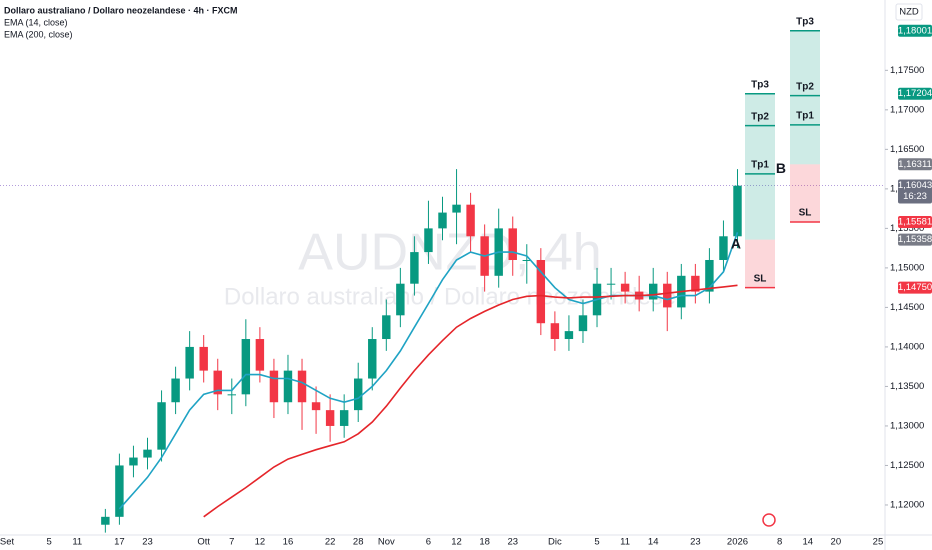 The width and height of the screenshot is (932, 550). I want to click on target-label: Tp1, so click(760, 164).